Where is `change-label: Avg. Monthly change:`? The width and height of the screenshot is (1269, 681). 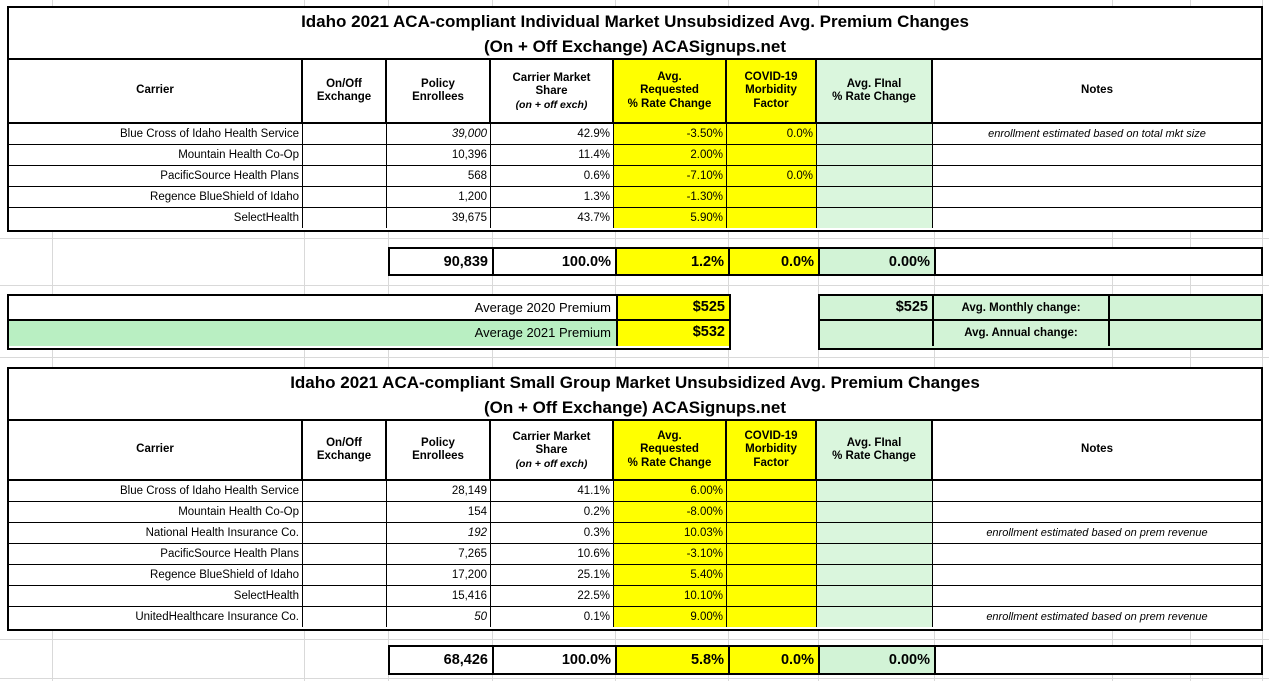
change-label: Avg. Monthly change: is located at coordinates (1022, 307).